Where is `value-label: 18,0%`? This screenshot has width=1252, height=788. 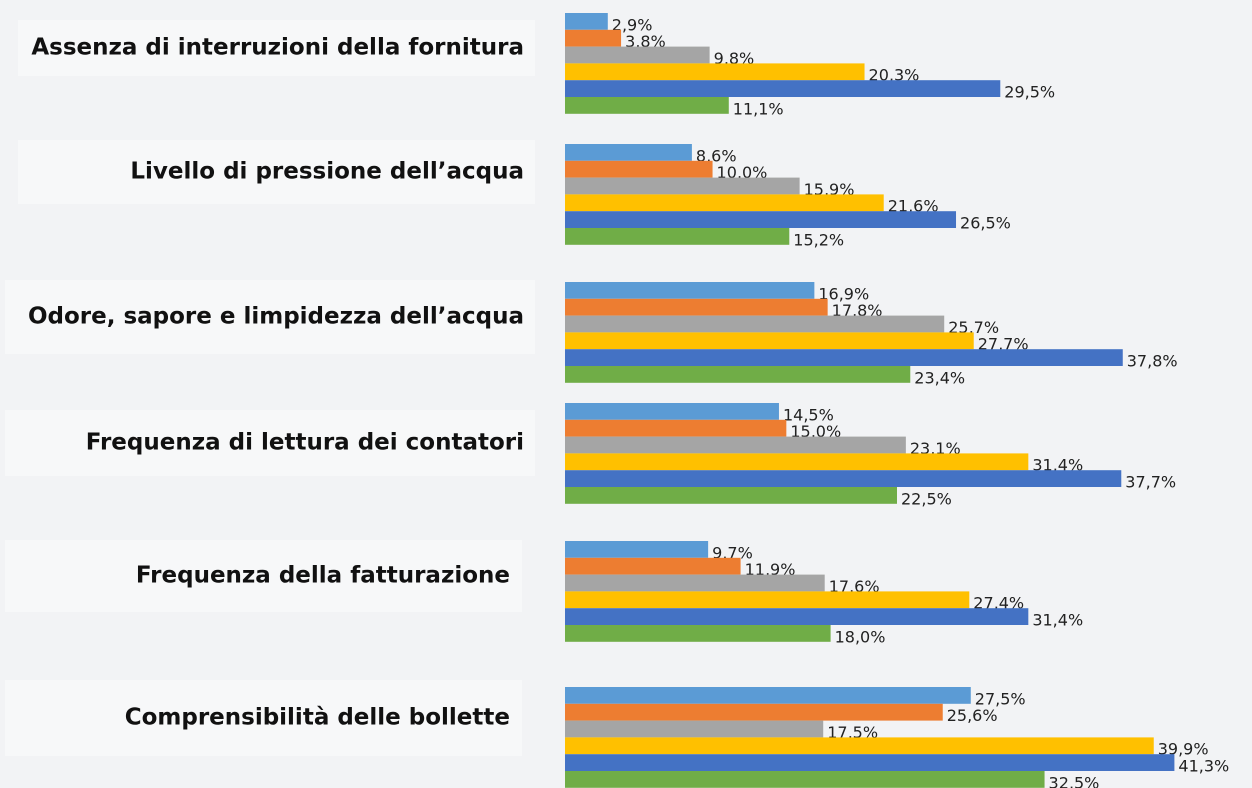
value-label: 18,0% is located at coordinates (860, 636).